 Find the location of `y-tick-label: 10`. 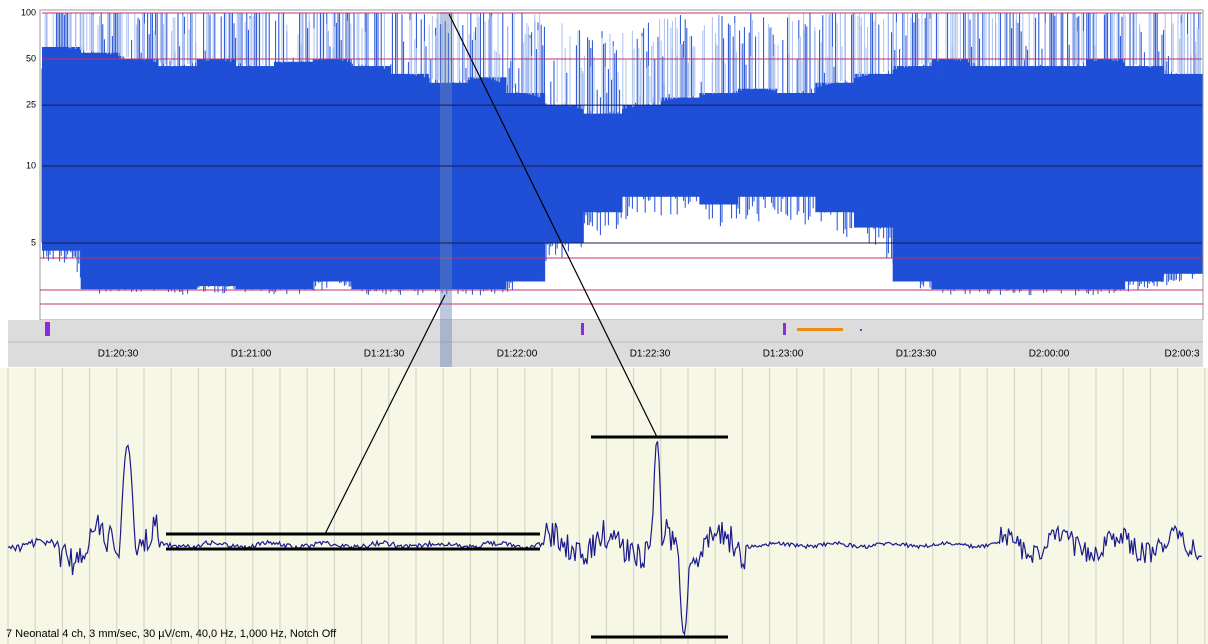

y-tick-label: 10 is located at coordinates (31, 165).